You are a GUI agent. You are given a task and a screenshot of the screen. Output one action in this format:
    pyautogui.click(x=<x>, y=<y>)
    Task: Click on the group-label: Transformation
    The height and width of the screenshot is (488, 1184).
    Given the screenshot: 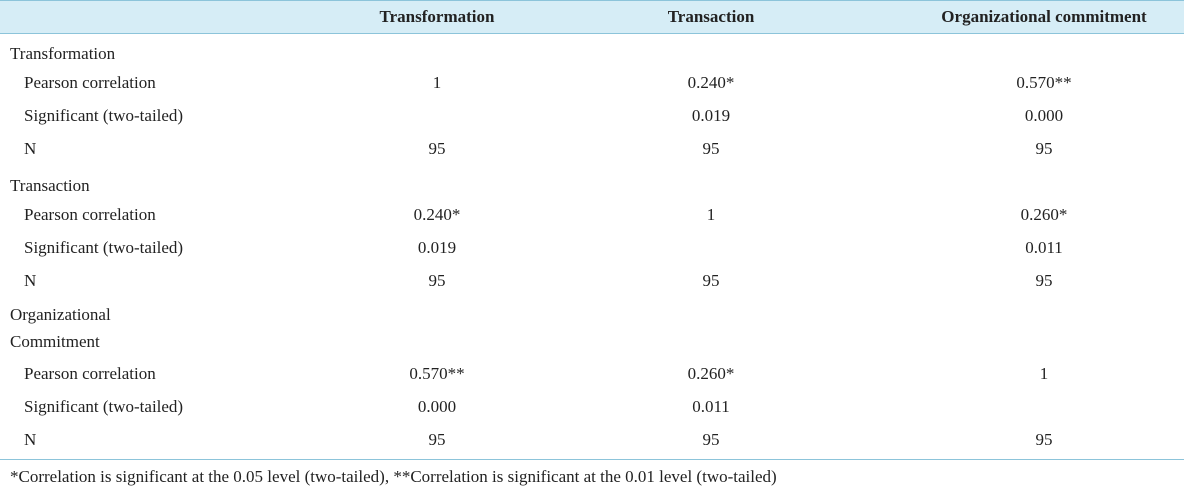 What is the action you would take?
    pyautogui.click(x=63, y=53)
    